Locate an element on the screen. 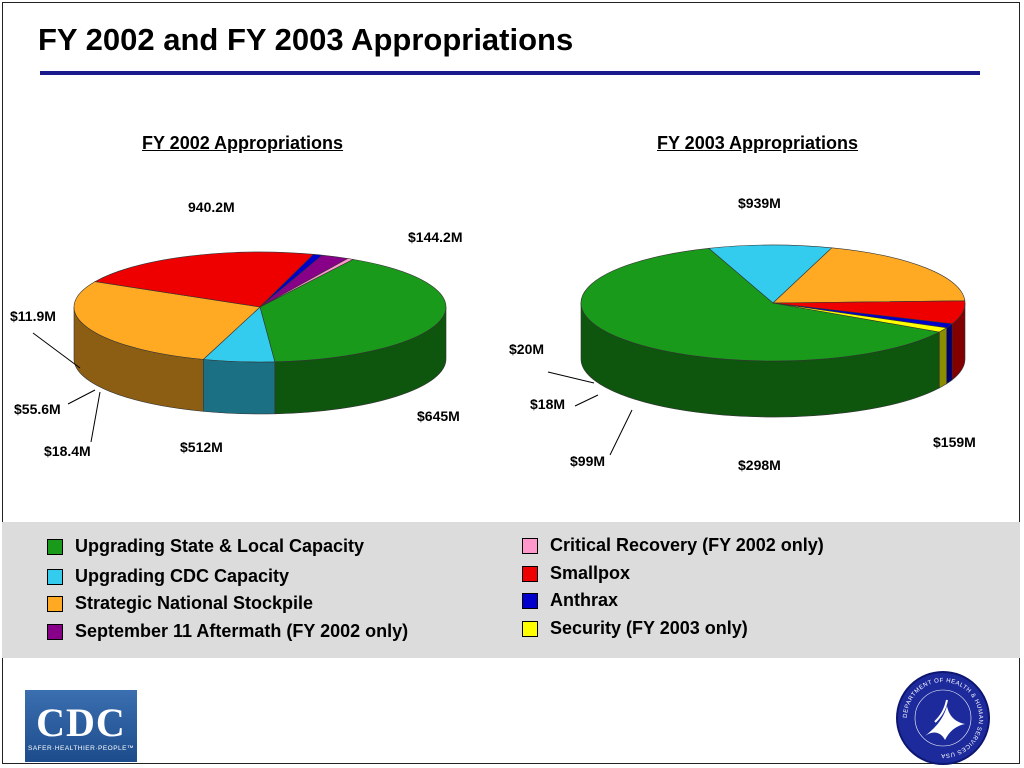  pie-slice-security-fy-2003-only is located at coordinates (860, 317).